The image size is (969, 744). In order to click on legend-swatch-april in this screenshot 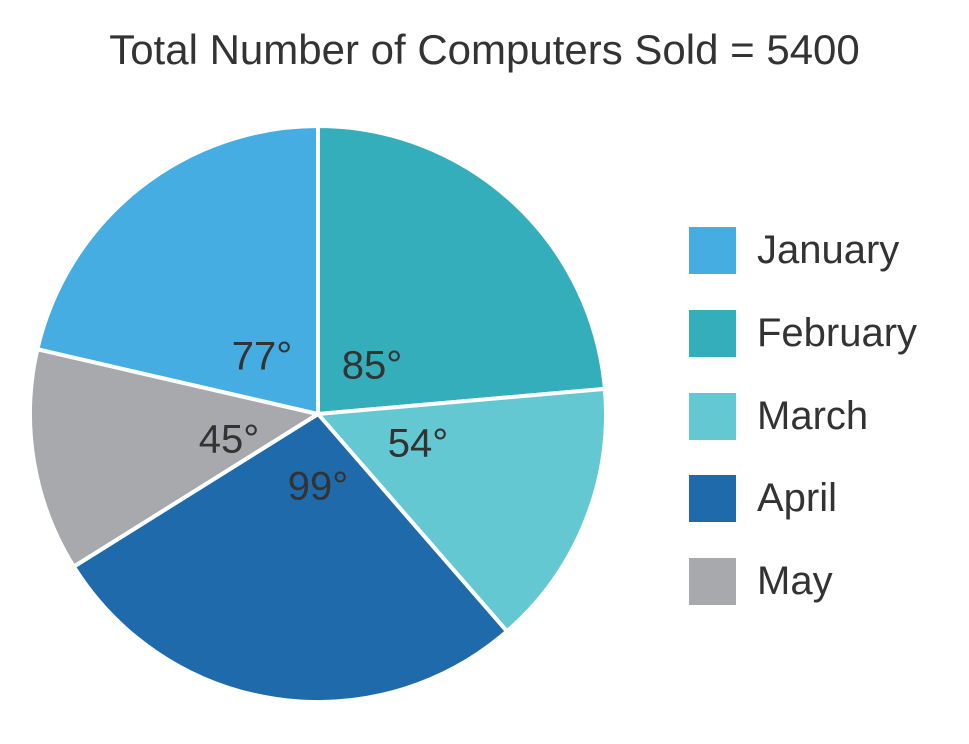, I will do `click(712, 498)`.